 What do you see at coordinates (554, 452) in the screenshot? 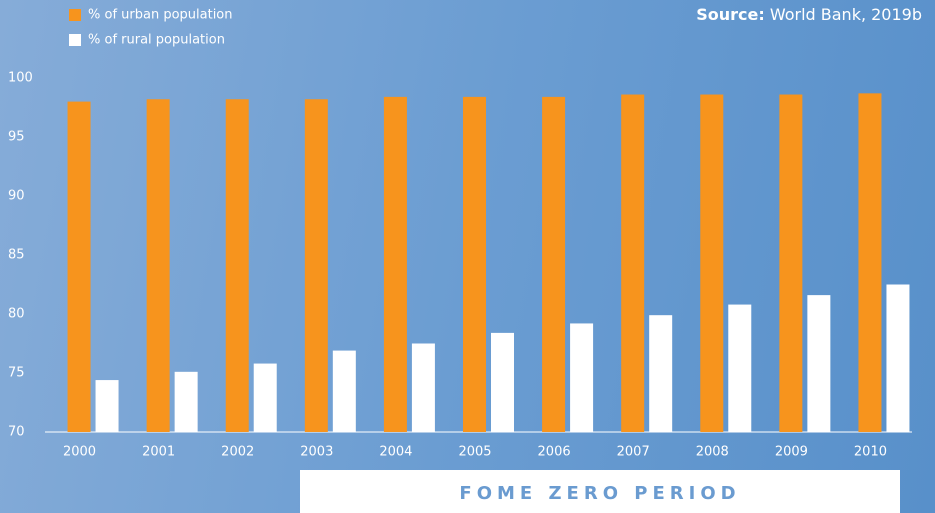
I see `x-tick-label: 2006` at bounding box center [554, 452].